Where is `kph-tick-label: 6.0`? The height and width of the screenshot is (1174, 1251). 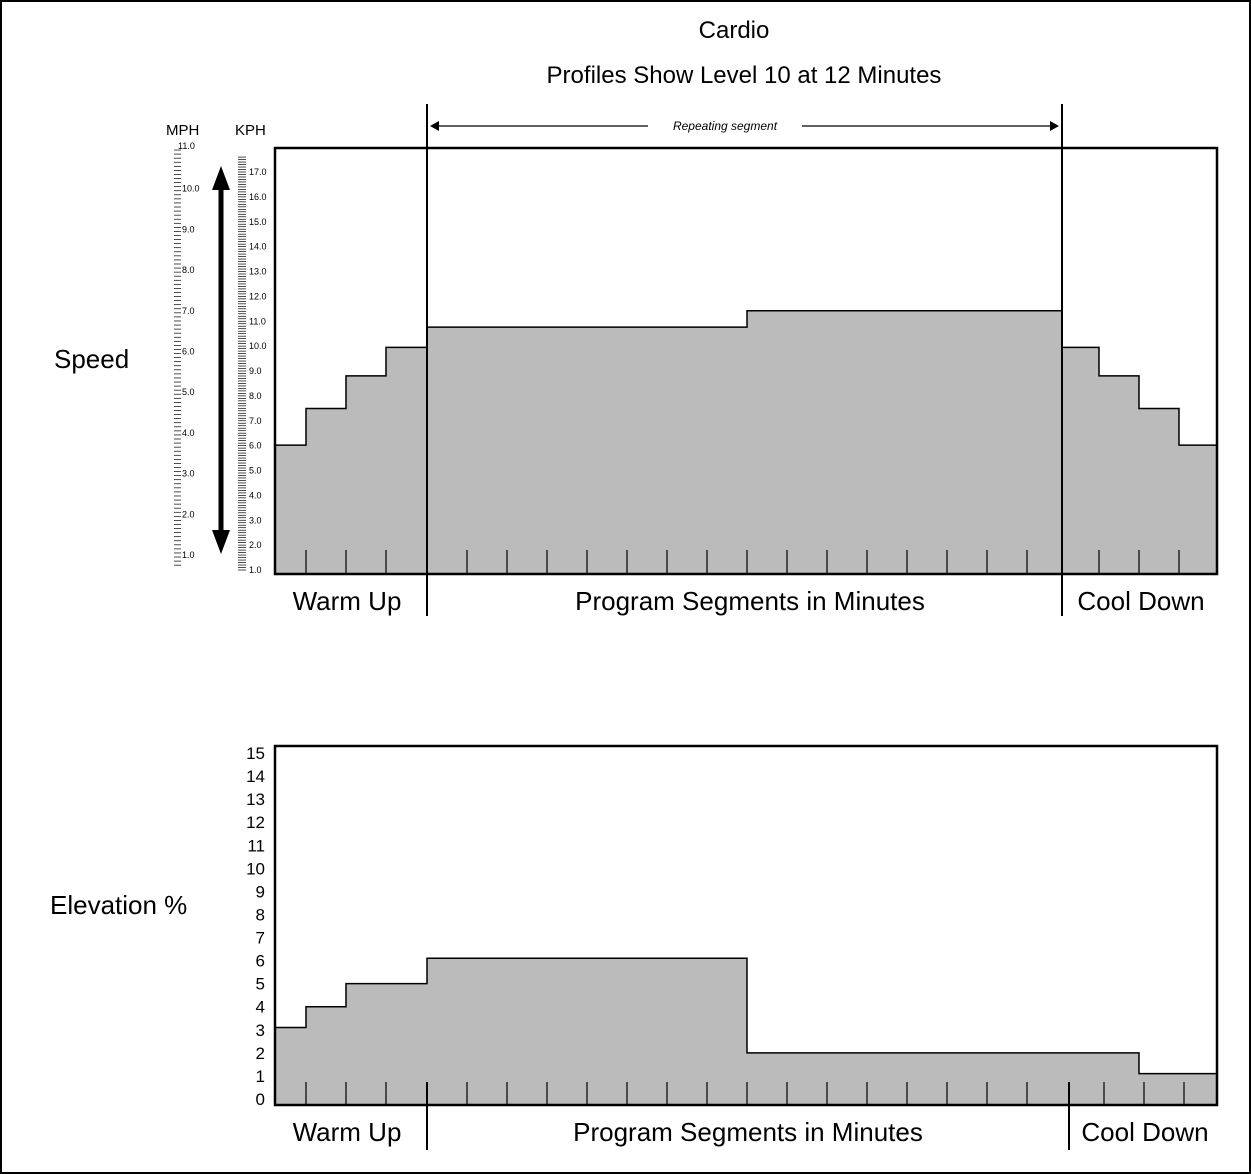 kph-tick-label: 6.0 is located at coordinates (255, 446).